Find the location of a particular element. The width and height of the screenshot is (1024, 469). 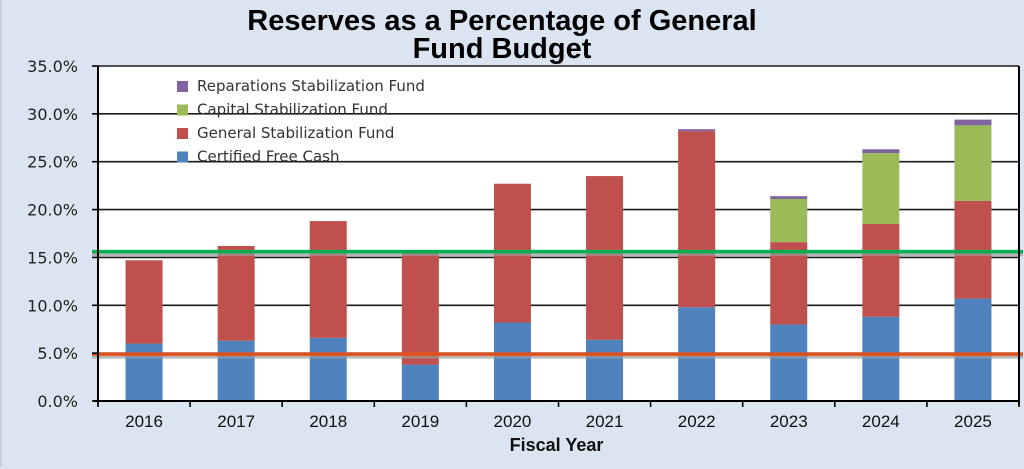

bar-segment-2016-certified-free-cash is located at coordinates (144, 372).